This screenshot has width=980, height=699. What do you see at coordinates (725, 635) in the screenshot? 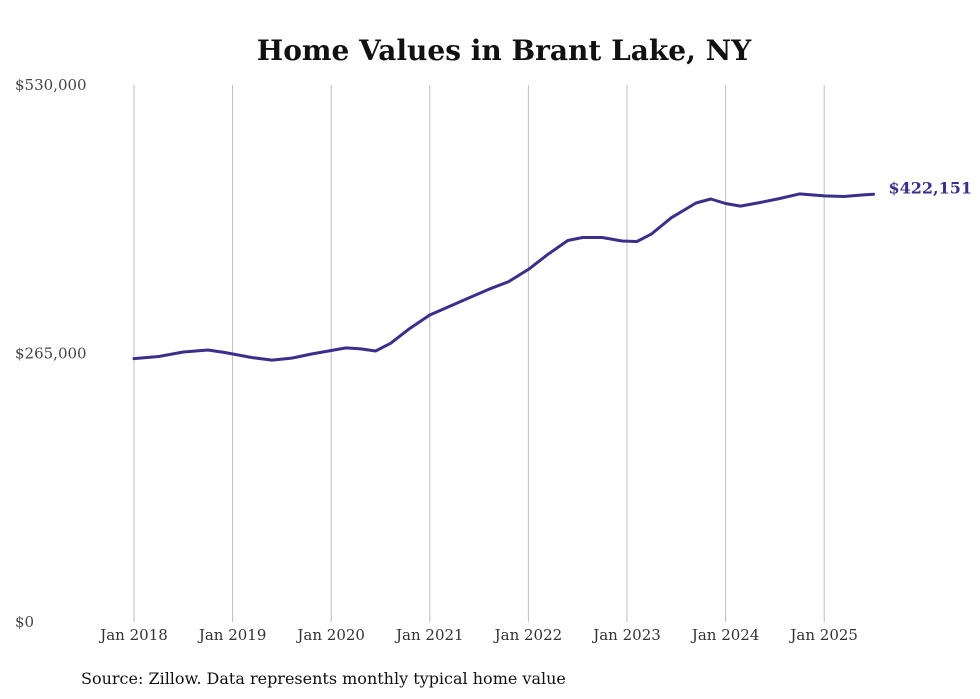
I see `x-tick-label: Jan 2024` at bounding box center [725, 635].